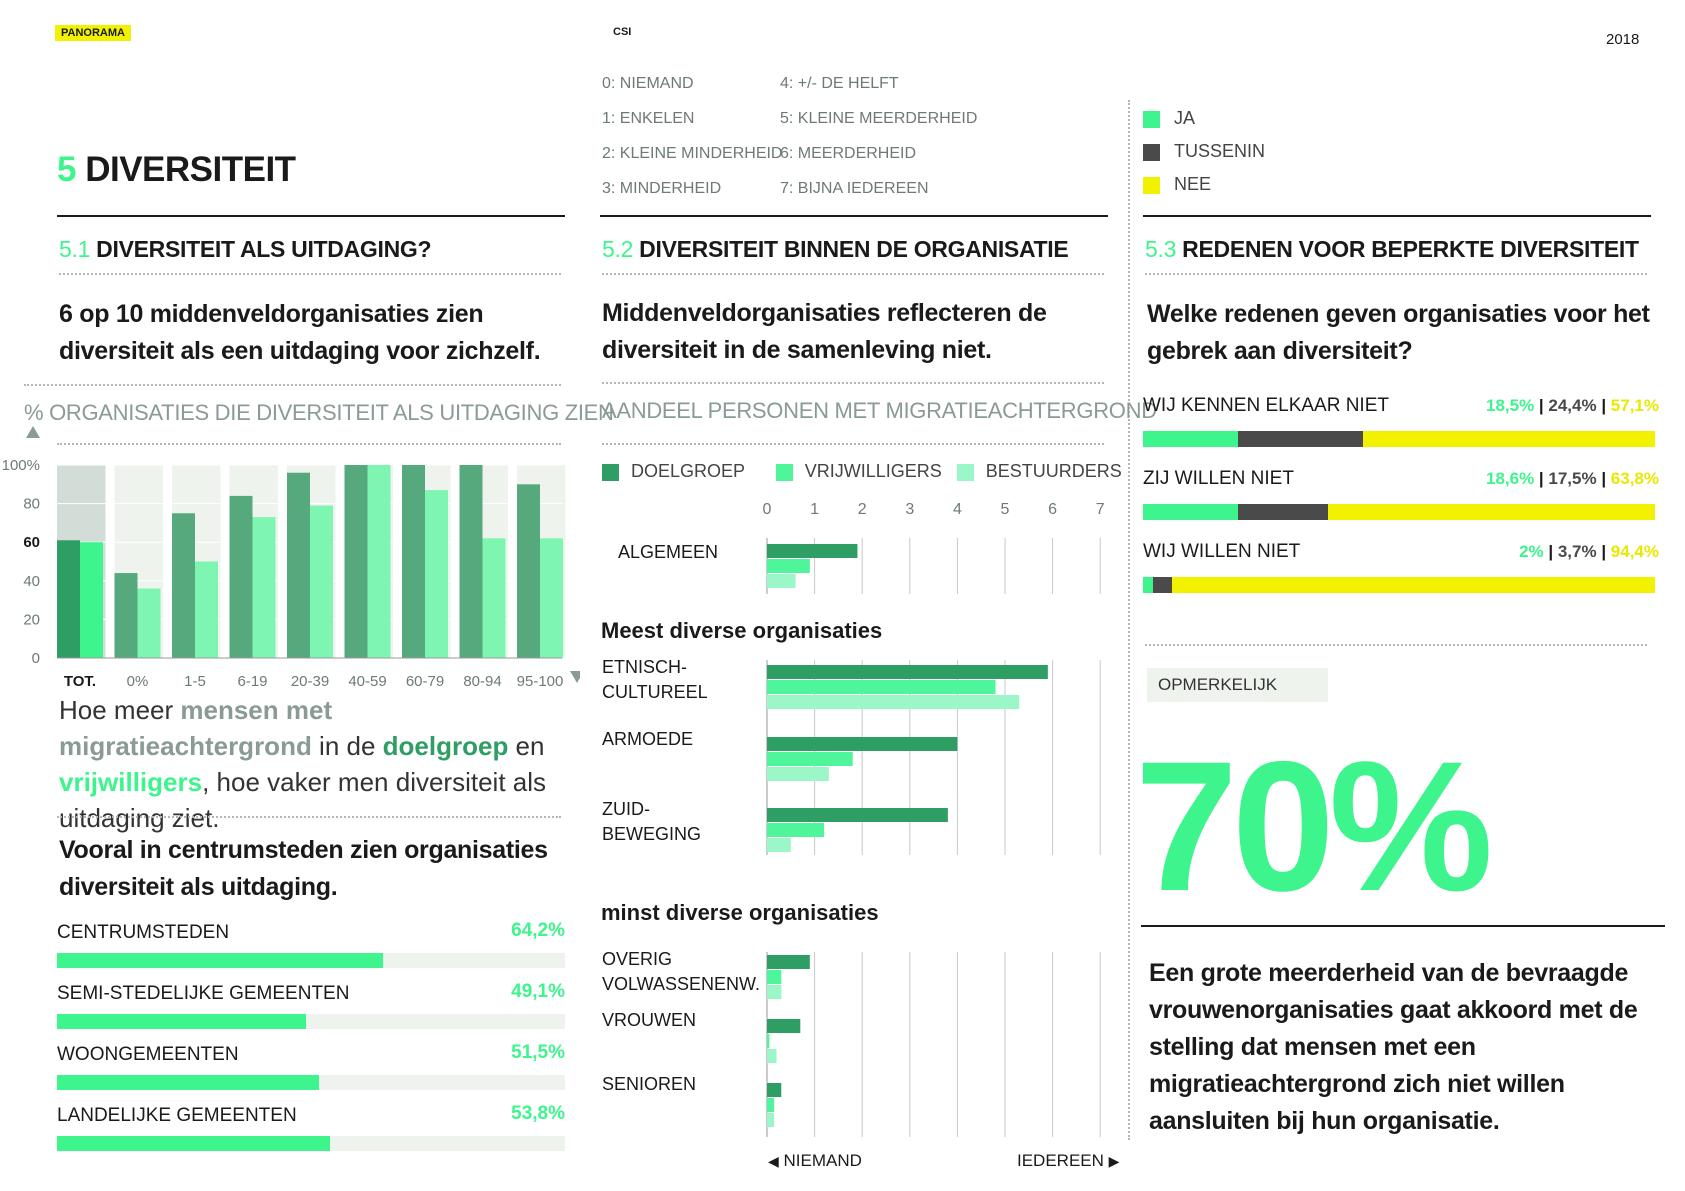 Image resolution: width=1685 pixels, height=1191 pixels. I want to click on scale-item: 0: NIEMAND, so click(648, 83).